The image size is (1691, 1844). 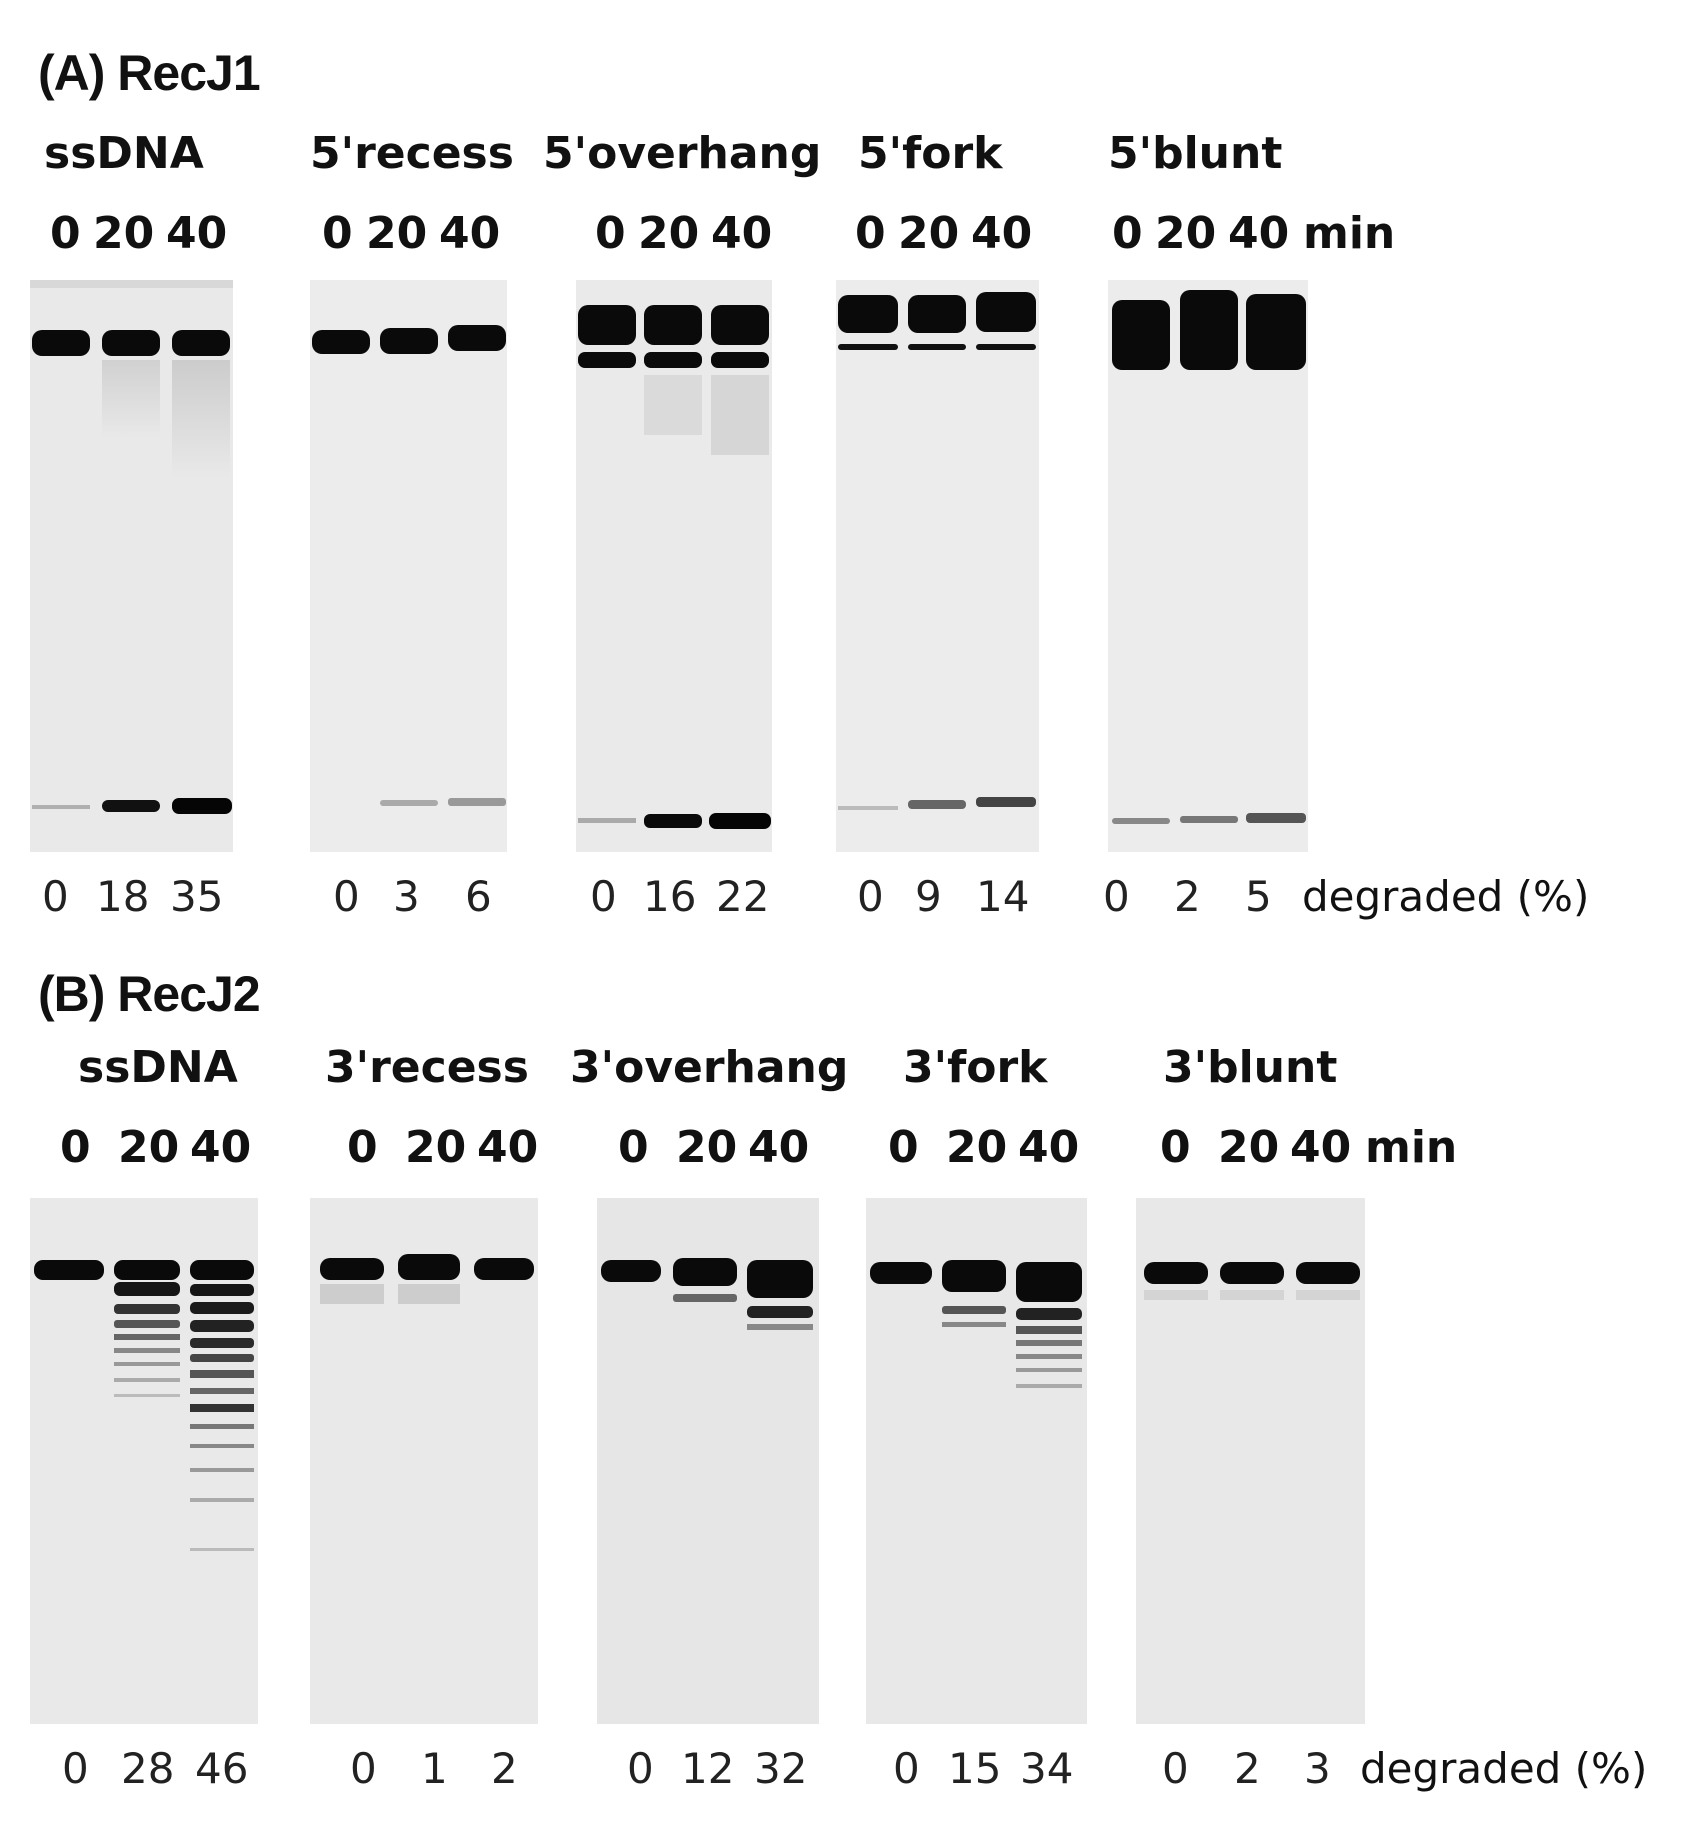 What do you see at coordinates (781, 1768) in the screenshot?
I see `gel-b3-degraded-40: 32` at bounding box center [781, 1768].